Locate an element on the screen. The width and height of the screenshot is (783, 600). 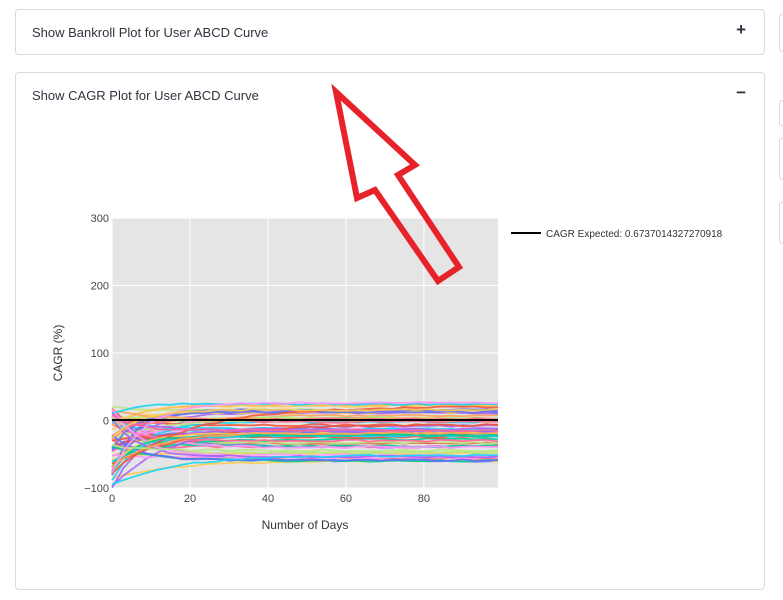
bankroll-expander-header: Show Bankroll Plot for User ABCD Curve + is located at coordinates (390, 33).